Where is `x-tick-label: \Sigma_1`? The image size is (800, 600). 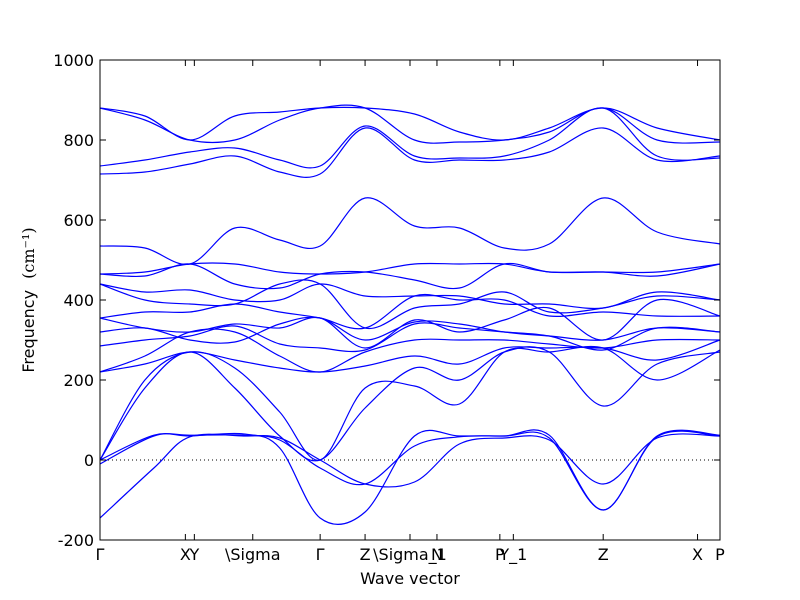
x-tick-label: \Sigma_1 is located at coordinates (410, 555).